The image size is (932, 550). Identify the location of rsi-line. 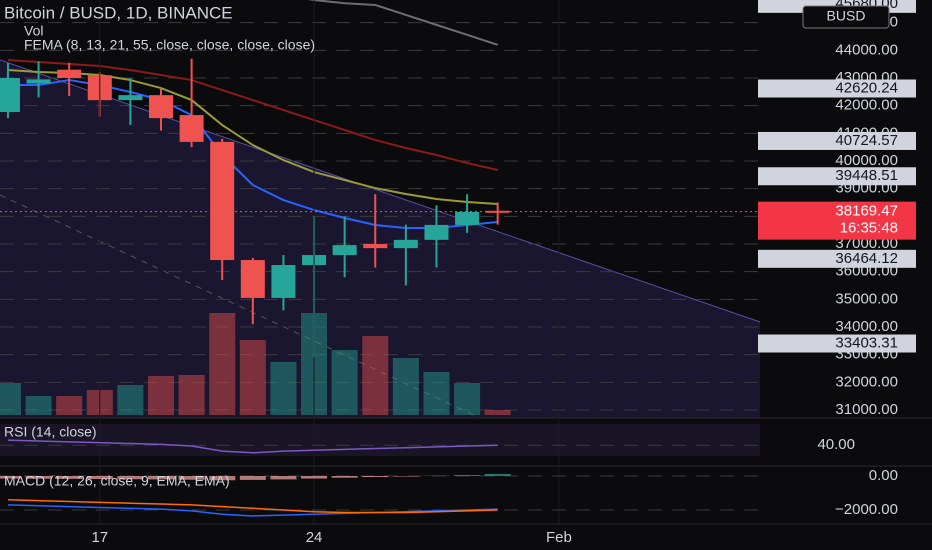
(252, 446).